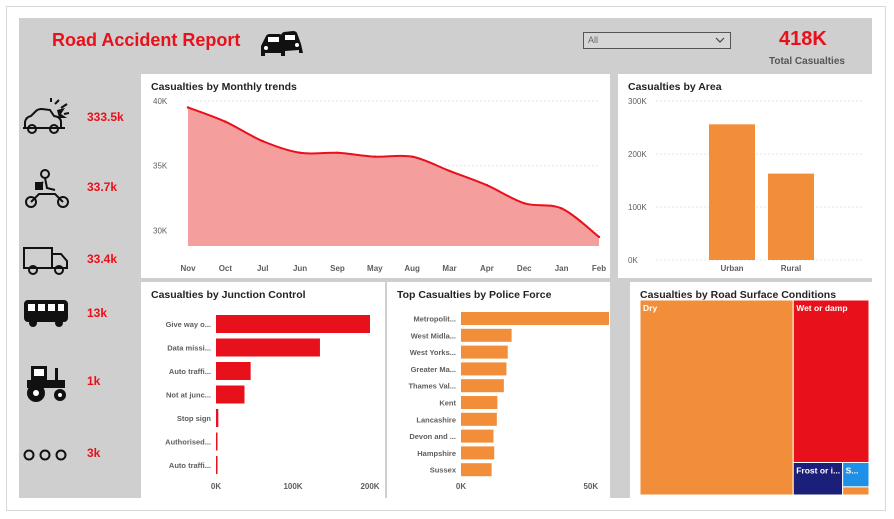 The height and width of the screenshot is (519, 894). Describe the element at coordinates (79, 454) in the screenshot. I see `vehicle-row-other: 3k` at that location.